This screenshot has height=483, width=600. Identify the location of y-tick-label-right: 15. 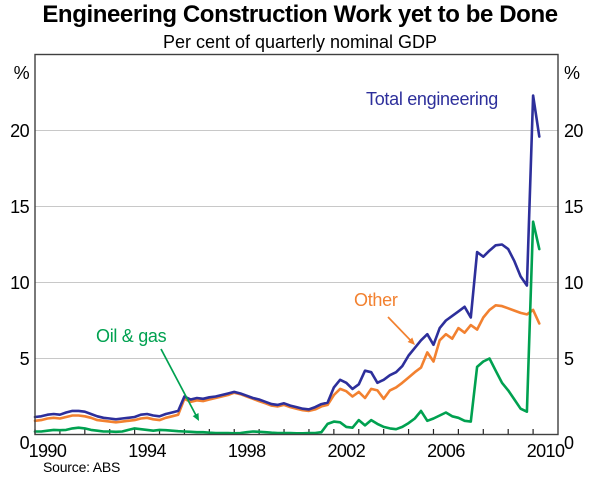
(573, 207).